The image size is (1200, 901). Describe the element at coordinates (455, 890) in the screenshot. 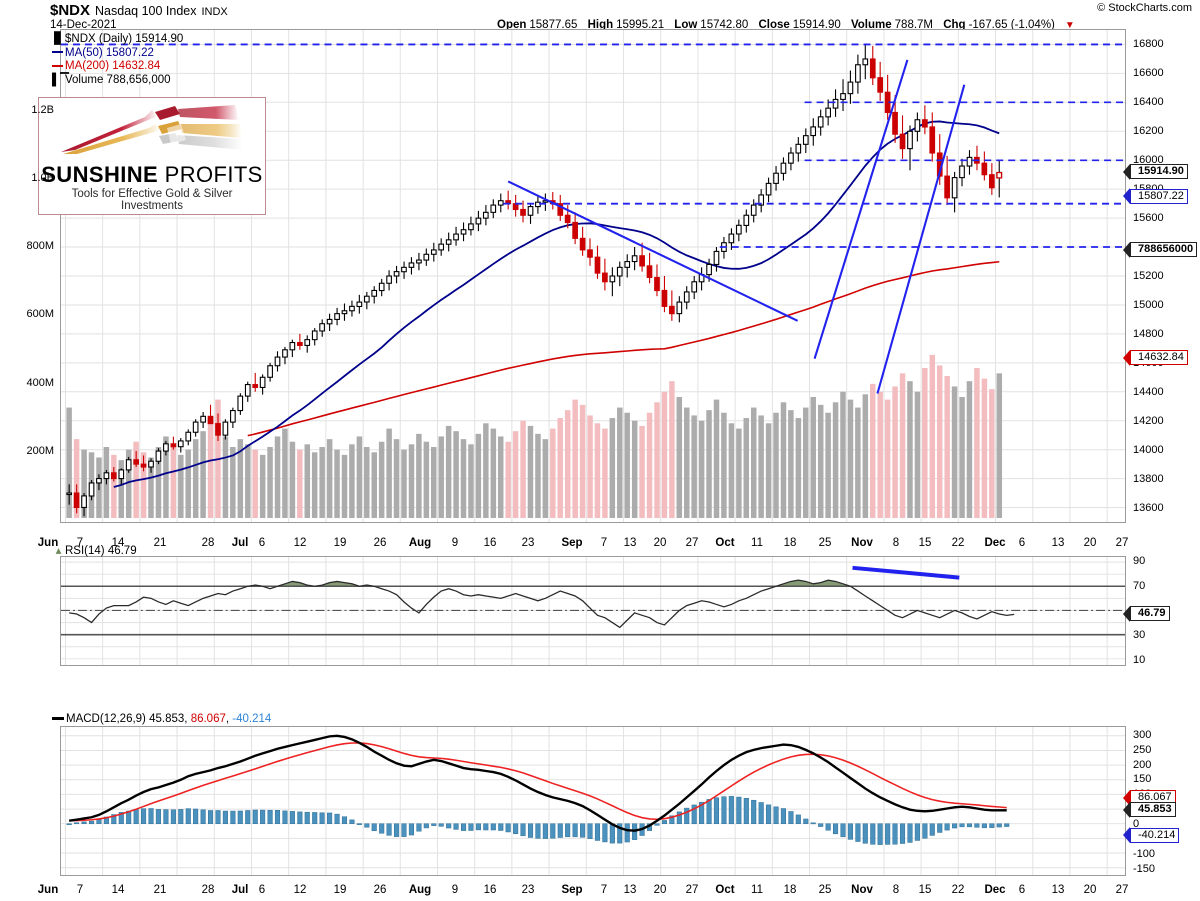

I see `x-axis-label: 9` at that location.